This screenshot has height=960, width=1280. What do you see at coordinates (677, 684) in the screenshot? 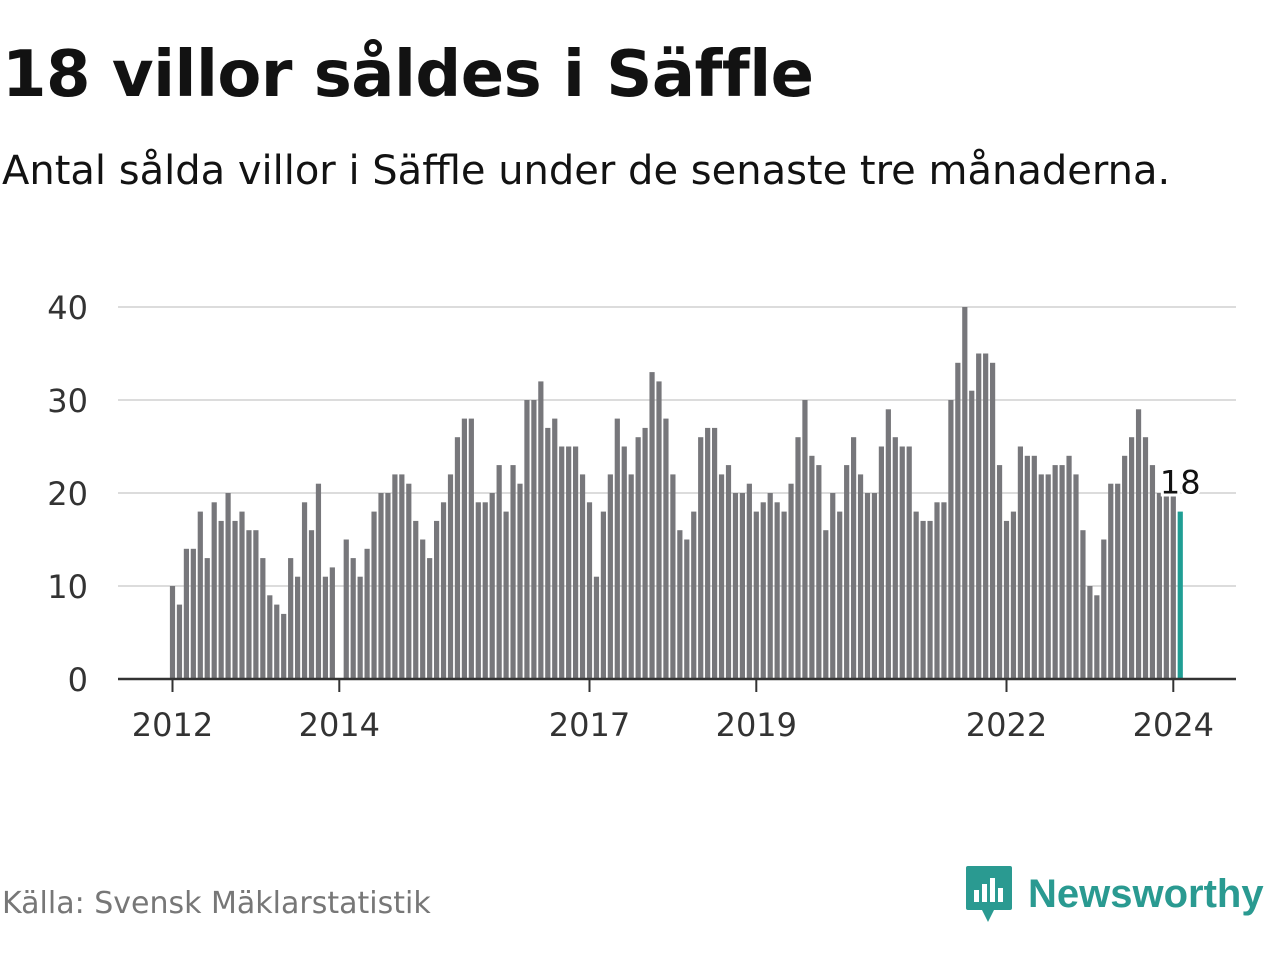
I see `axes` at bounding box center [677, 684].